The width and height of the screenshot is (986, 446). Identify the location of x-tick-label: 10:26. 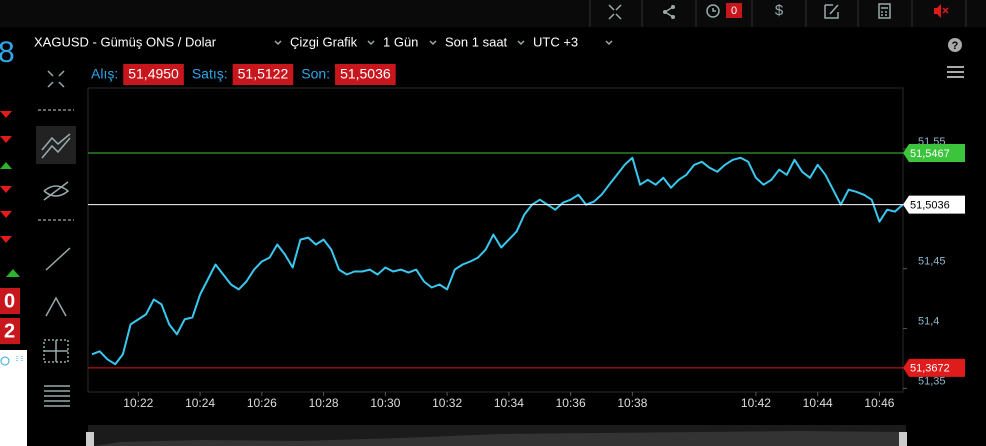
(262, 403).